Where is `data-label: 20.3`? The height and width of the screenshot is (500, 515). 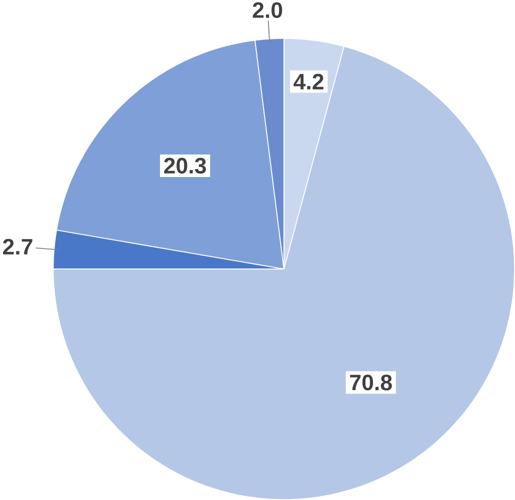
data-label: 20.3 is located at coordinates (185, 166).